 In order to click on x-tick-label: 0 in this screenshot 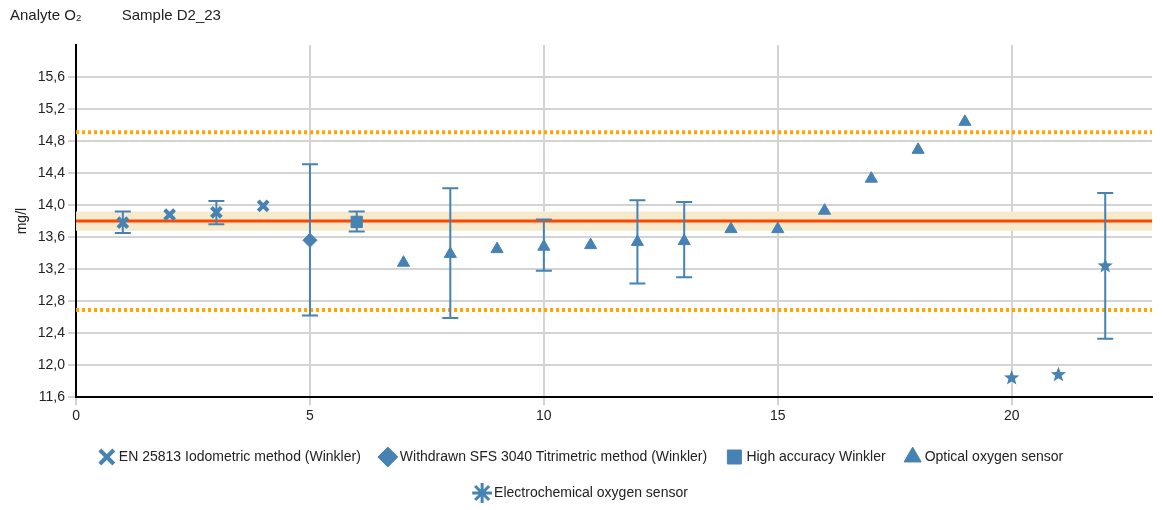, I will do `click(76, 415)`.